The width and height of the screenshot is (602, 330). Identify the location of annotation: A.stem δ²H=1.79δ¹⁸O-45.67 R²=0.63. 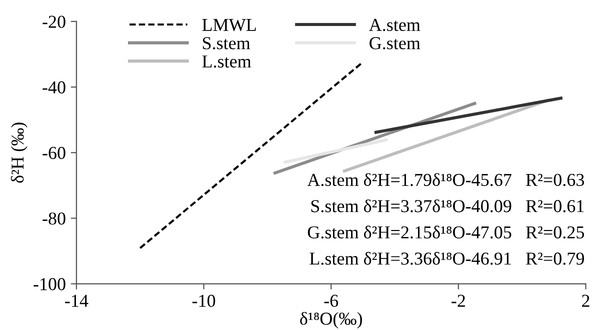
(445, 179).